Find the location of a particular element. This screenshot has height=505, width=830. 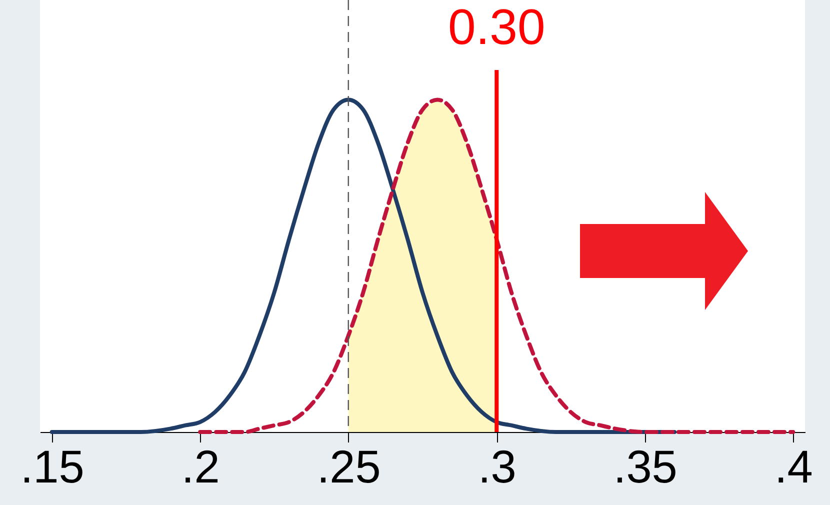

x-tick-label: .25 is located at coordinates (348, 466).